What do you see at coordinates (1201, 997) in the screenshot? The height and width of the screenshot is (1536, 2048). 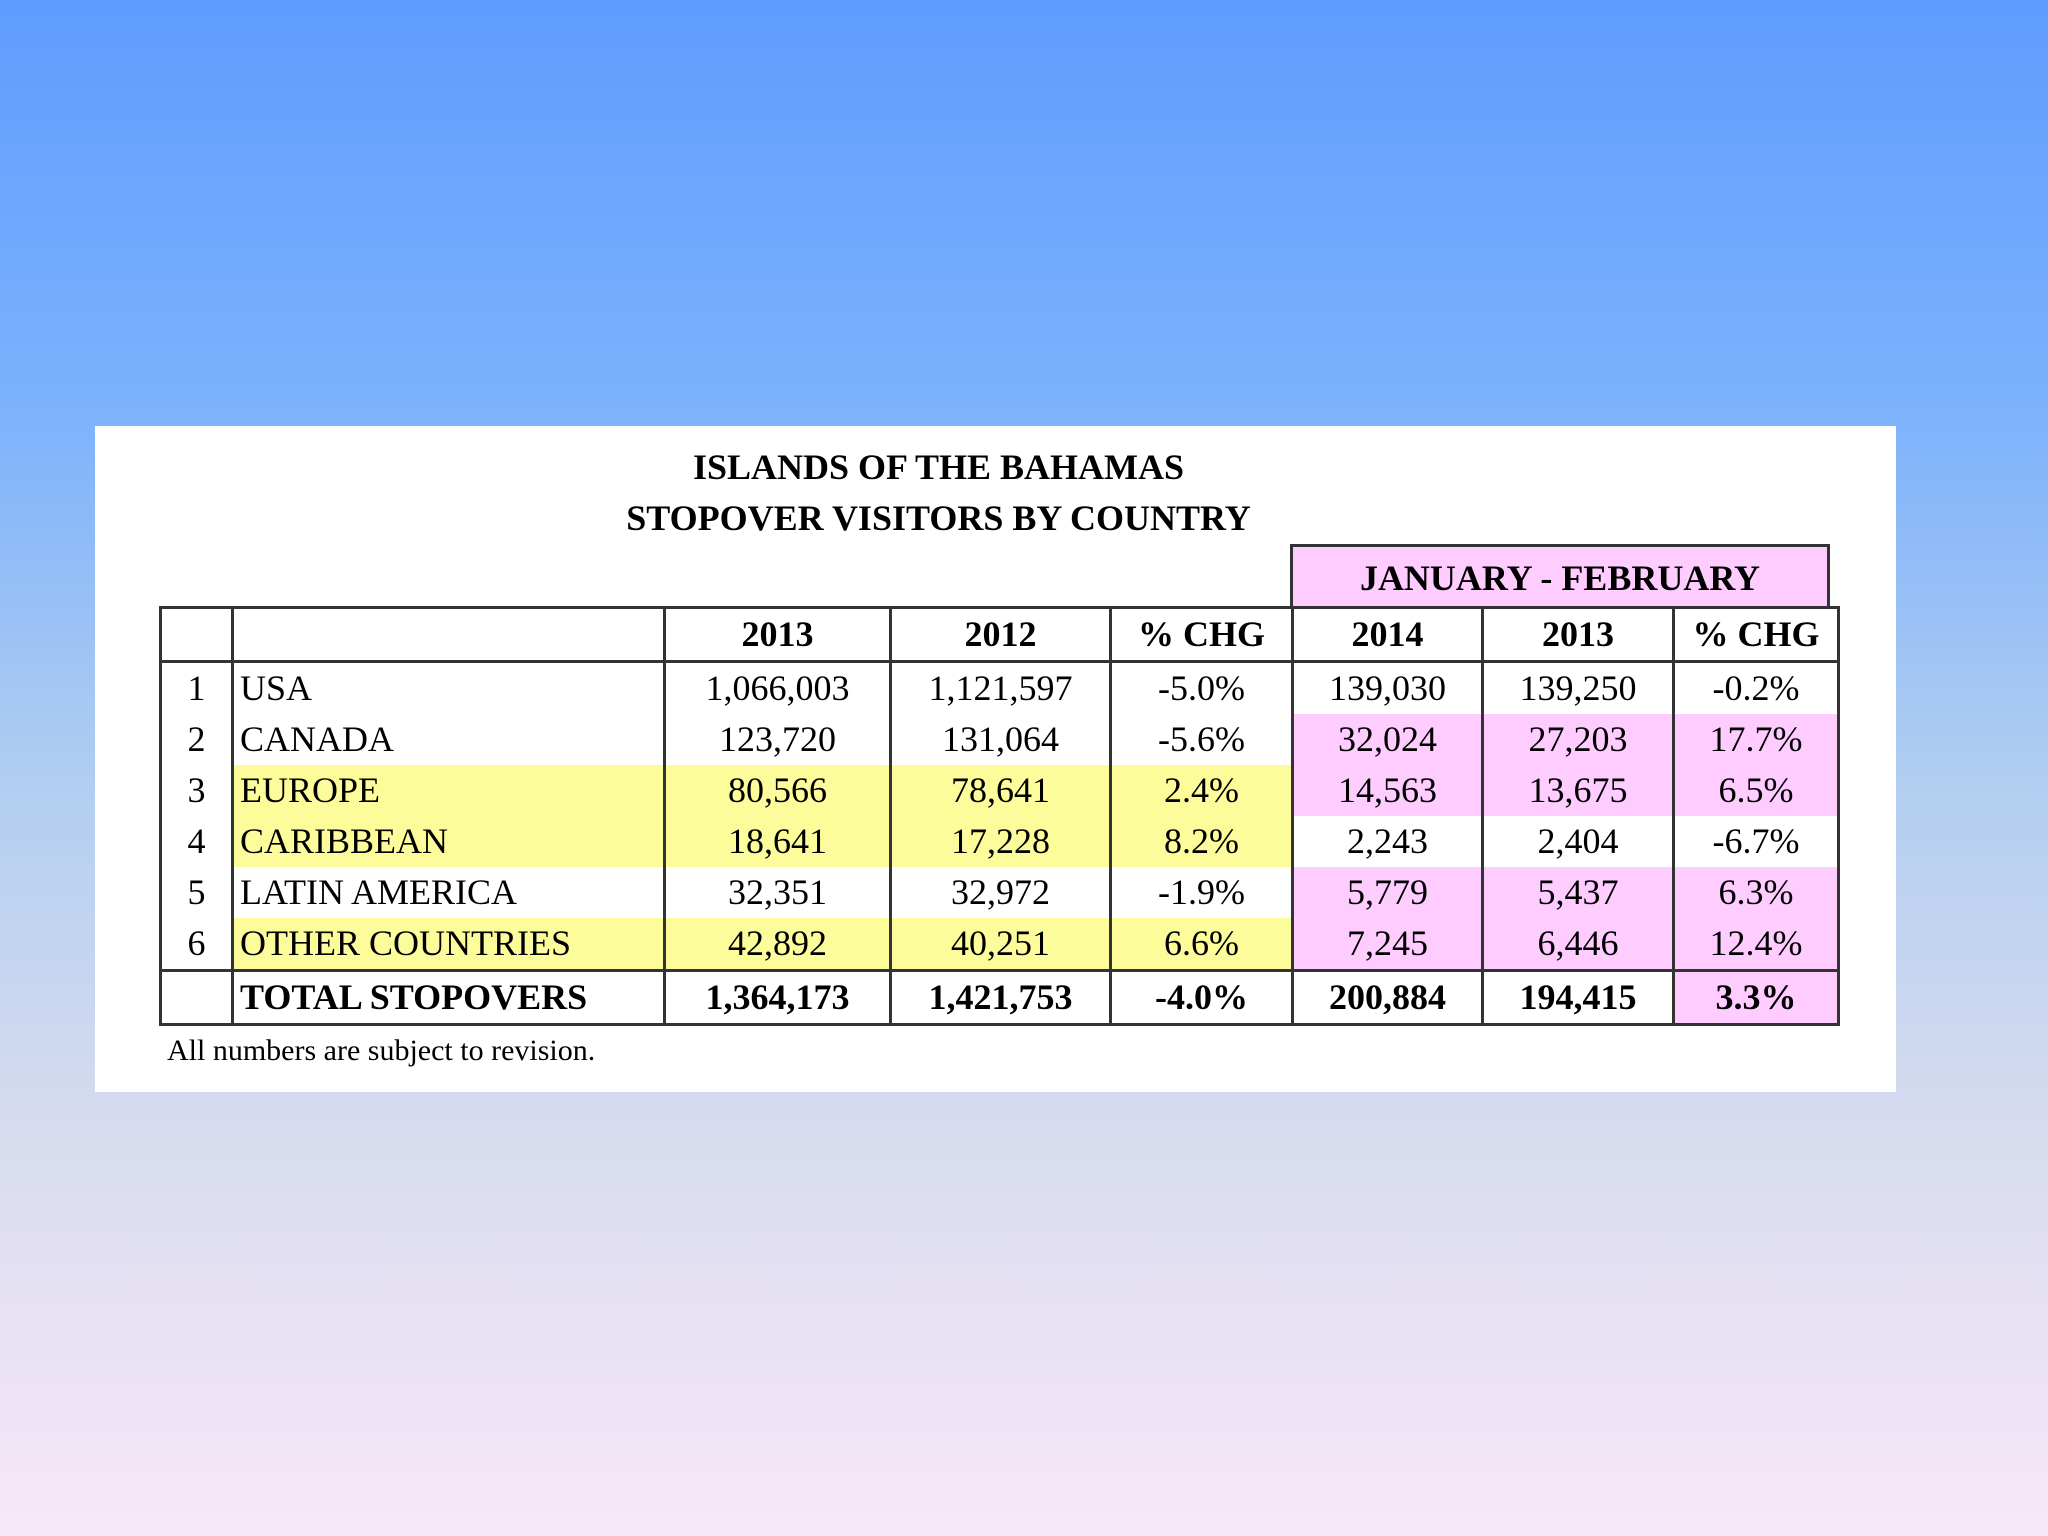 I see `total-percent-change: -4.0%` at bounding box center [1201, 997].